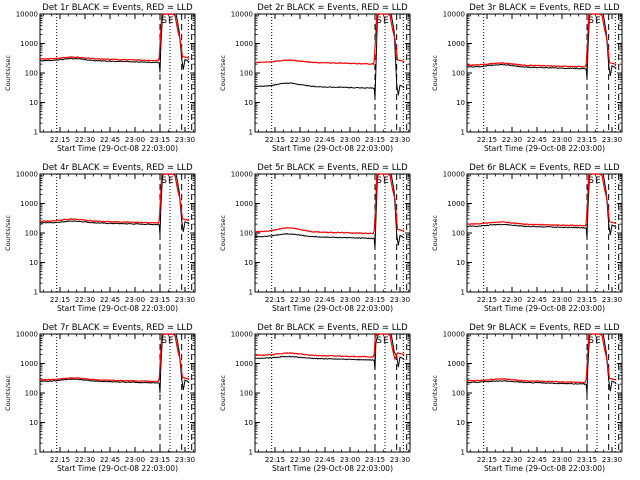 The height and width of the screenshot is (480, 640). Describe the element at coordinates (332, 168) in the screenshot. I see `panel-title: Det 5r BLACK = Events, RED = LLD` at that location.